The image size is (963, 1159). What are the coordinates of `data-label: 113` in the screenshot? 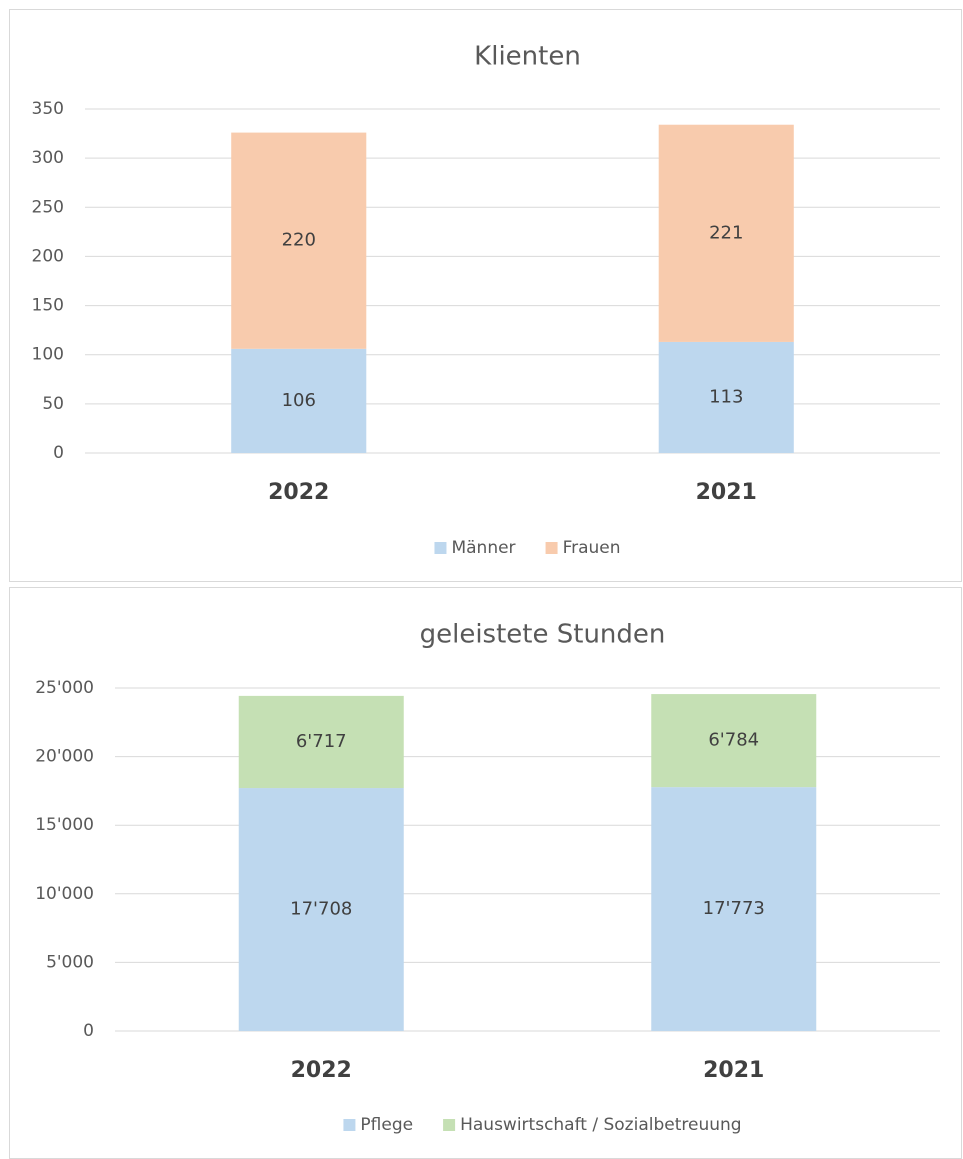 It's located at (726, 396).